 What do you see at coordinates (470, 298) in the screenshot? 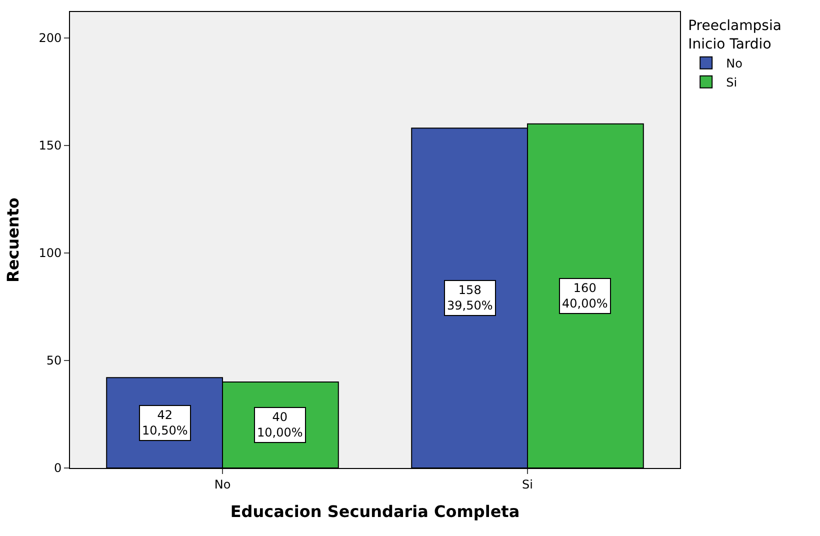
I see `data-label: 158 39,50%` at bounding box center [470, 298].